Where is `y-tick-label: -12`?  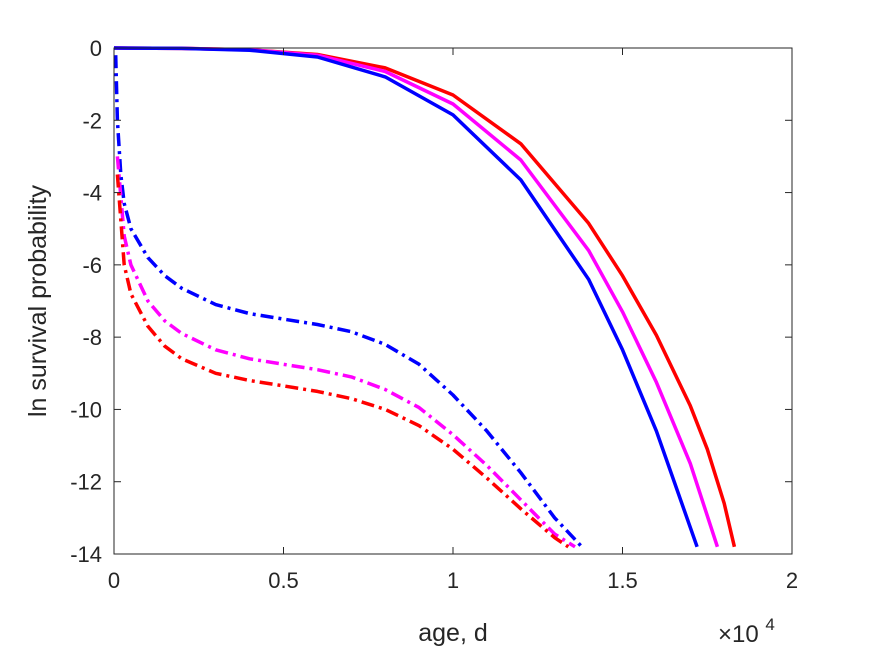 y-tick-label: -12 is located at coordinates (86, 482).